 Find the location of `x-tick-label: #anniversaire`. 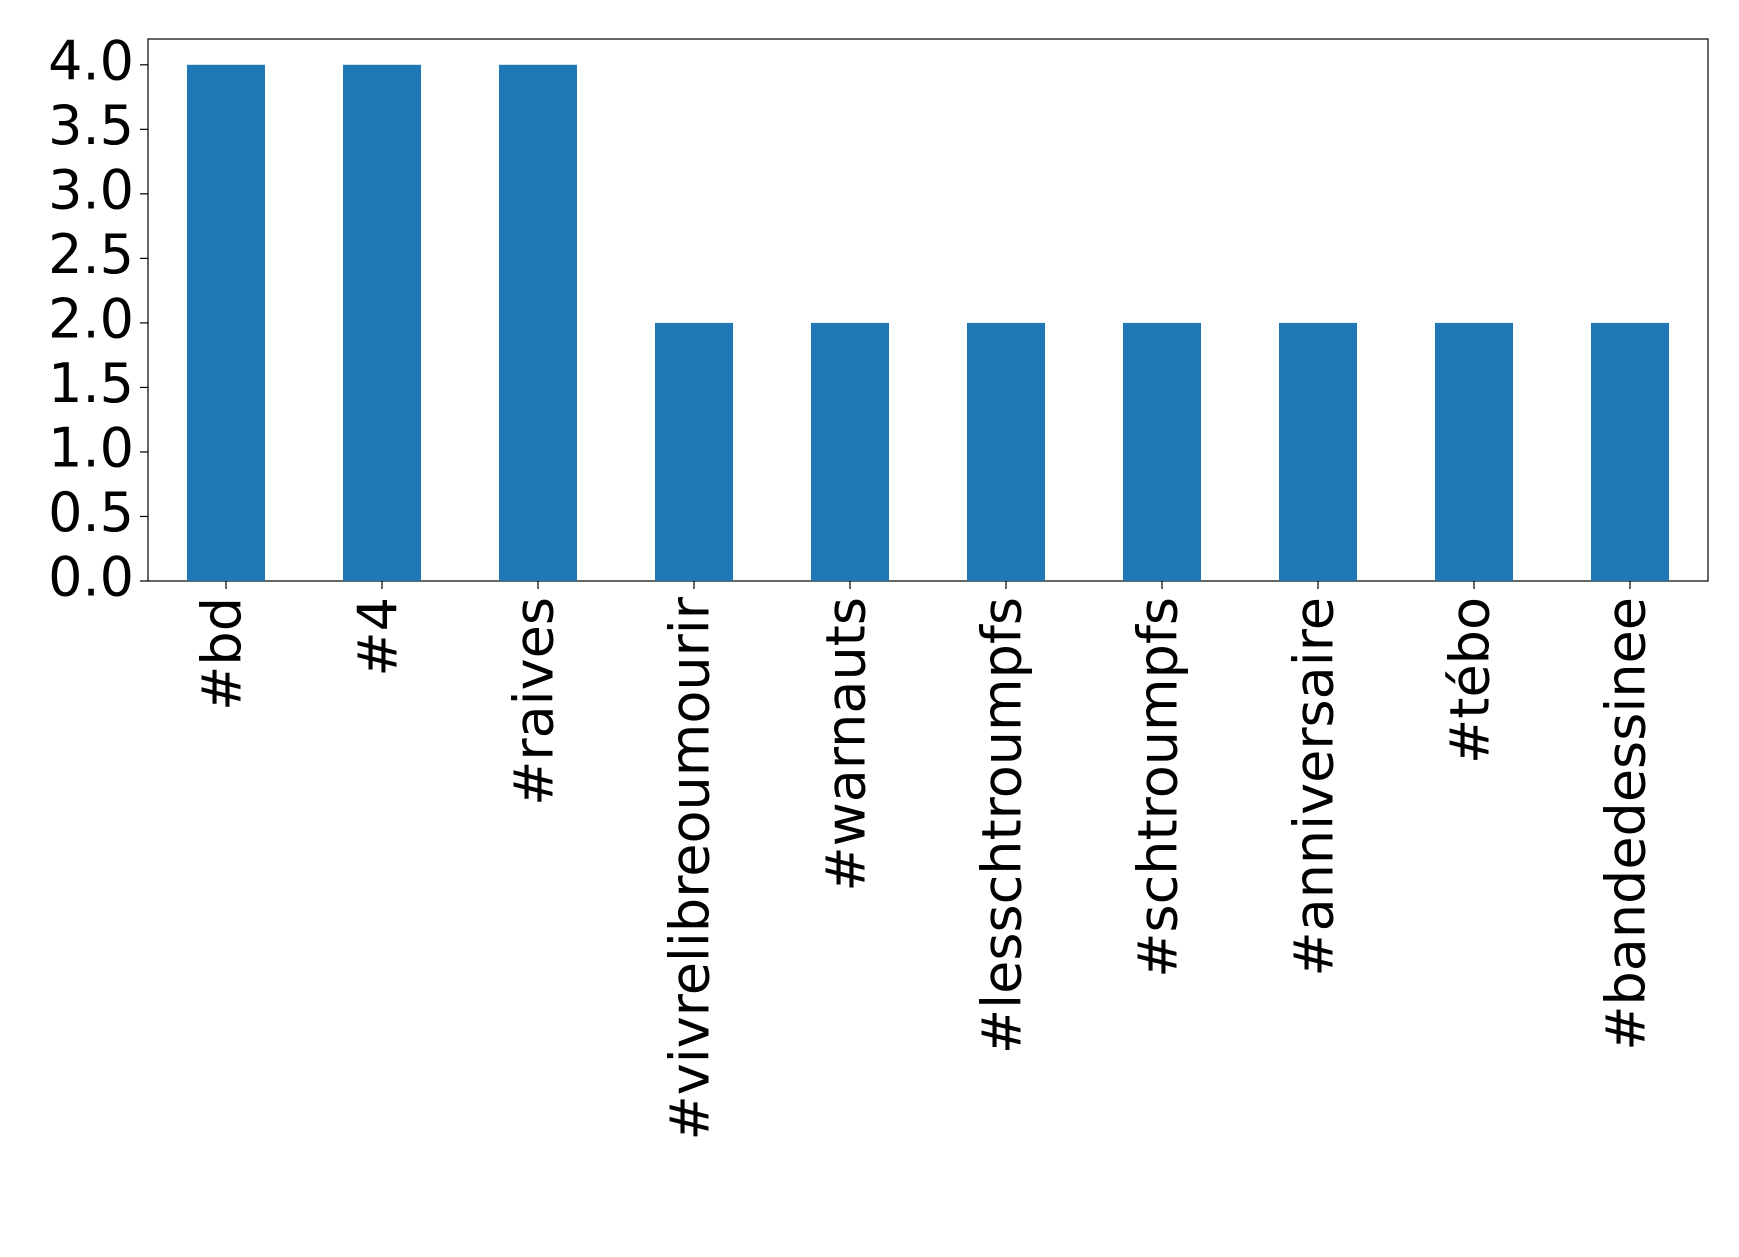

x-tick-label: #anniversaire is located at coordinates (1314, 787).